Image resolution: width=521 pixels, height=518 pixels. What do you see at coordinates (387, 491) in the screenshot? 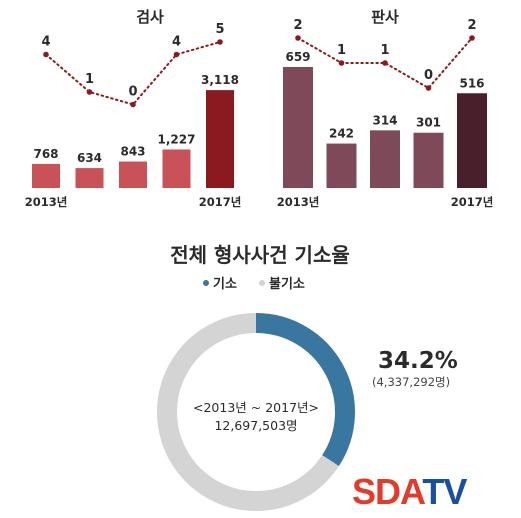
I see `logo-sda: SDA` at bounding box center [387, 491].